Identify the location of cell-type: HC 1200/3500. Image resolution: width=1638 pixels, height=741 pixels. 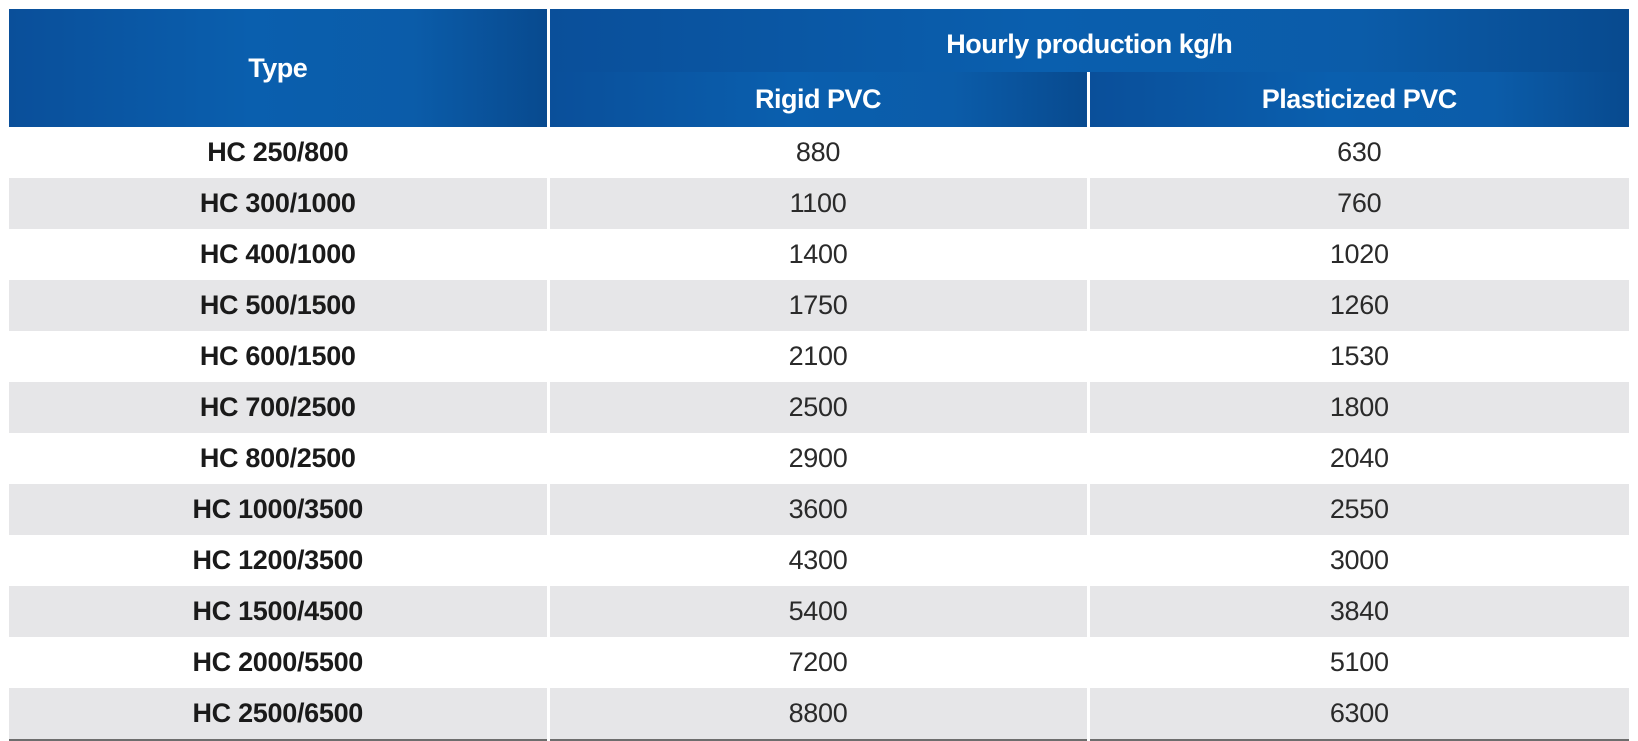
(279, 560).